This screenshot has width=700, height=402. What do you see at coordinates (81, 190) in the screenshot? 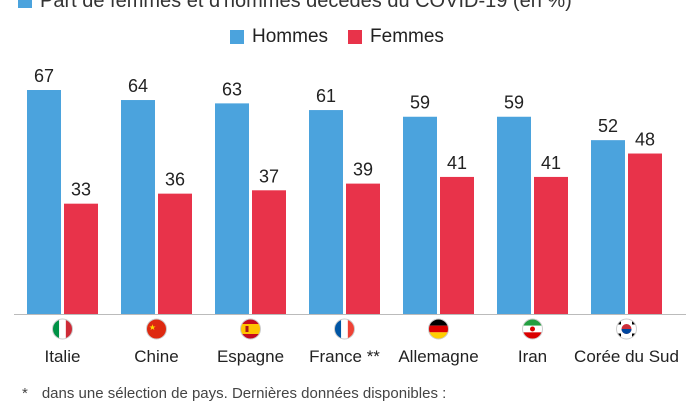
I see `data-label-femmes: 33` at bounding box center [81, 190].